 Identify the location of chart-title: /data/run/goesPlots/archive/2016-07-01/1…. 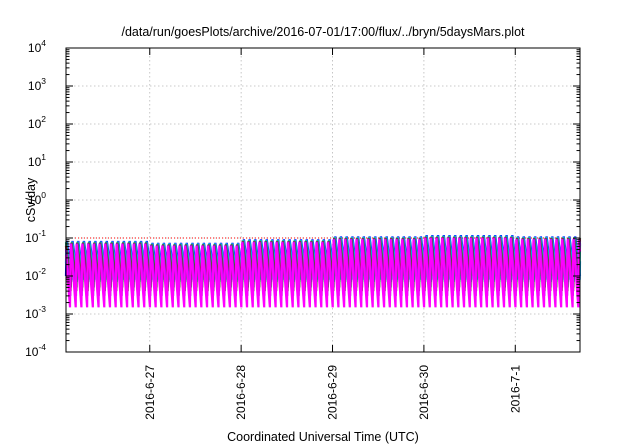
(323, 32).